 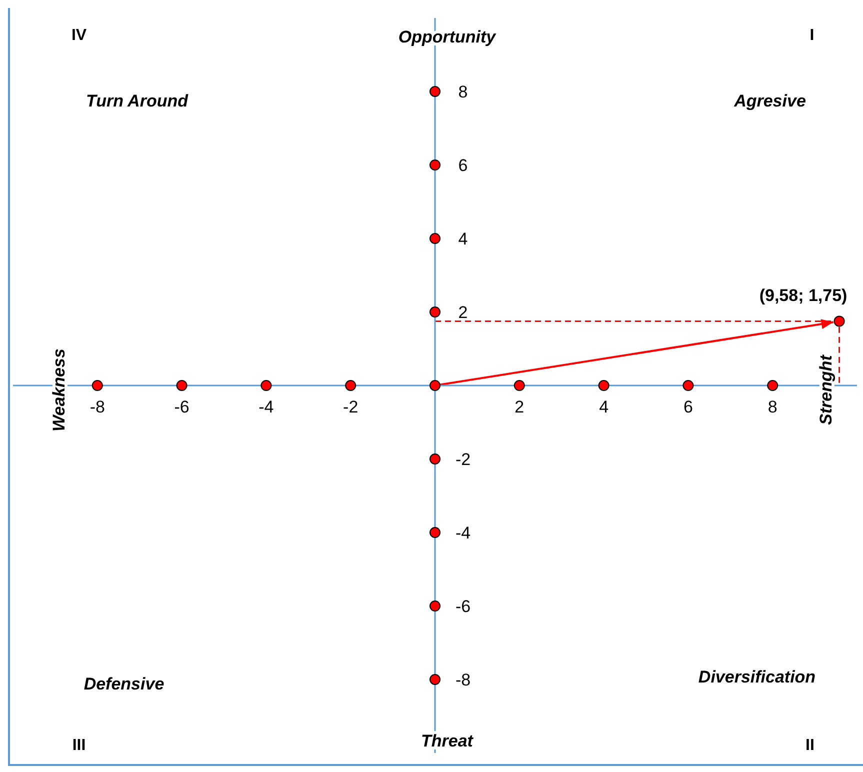 What do you see at coordinates (463, 459) in the screenshot?
I see `y-tick-label: -2` at bounding box center [463, 459].